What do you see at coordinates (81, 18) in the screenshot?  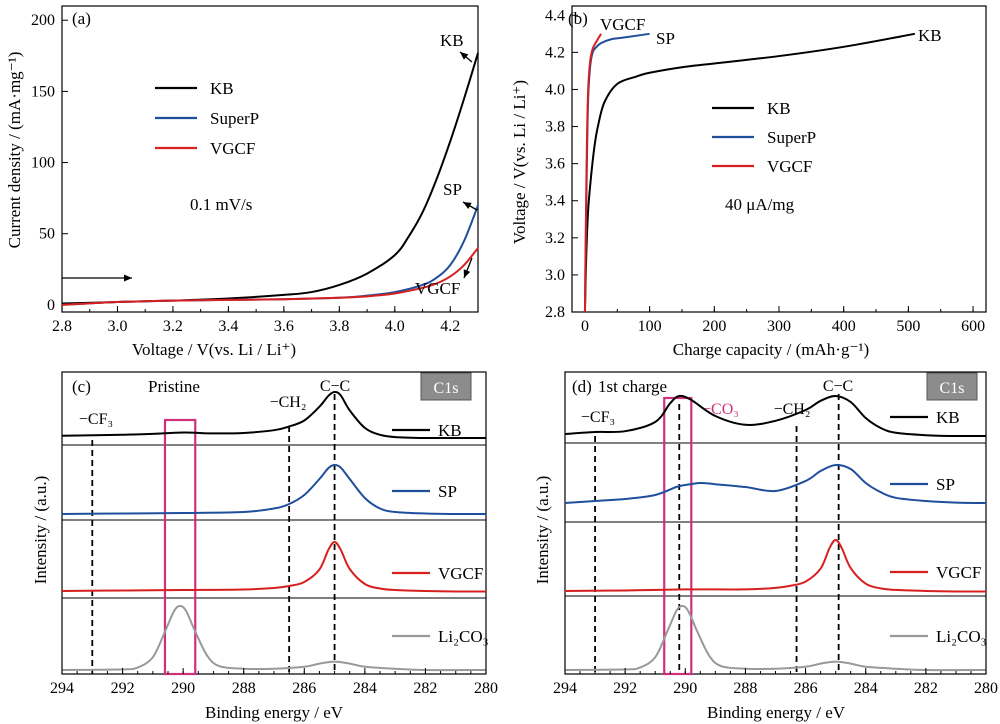 I see `panel-a-label: (a)` at bounding box center [81, 18].